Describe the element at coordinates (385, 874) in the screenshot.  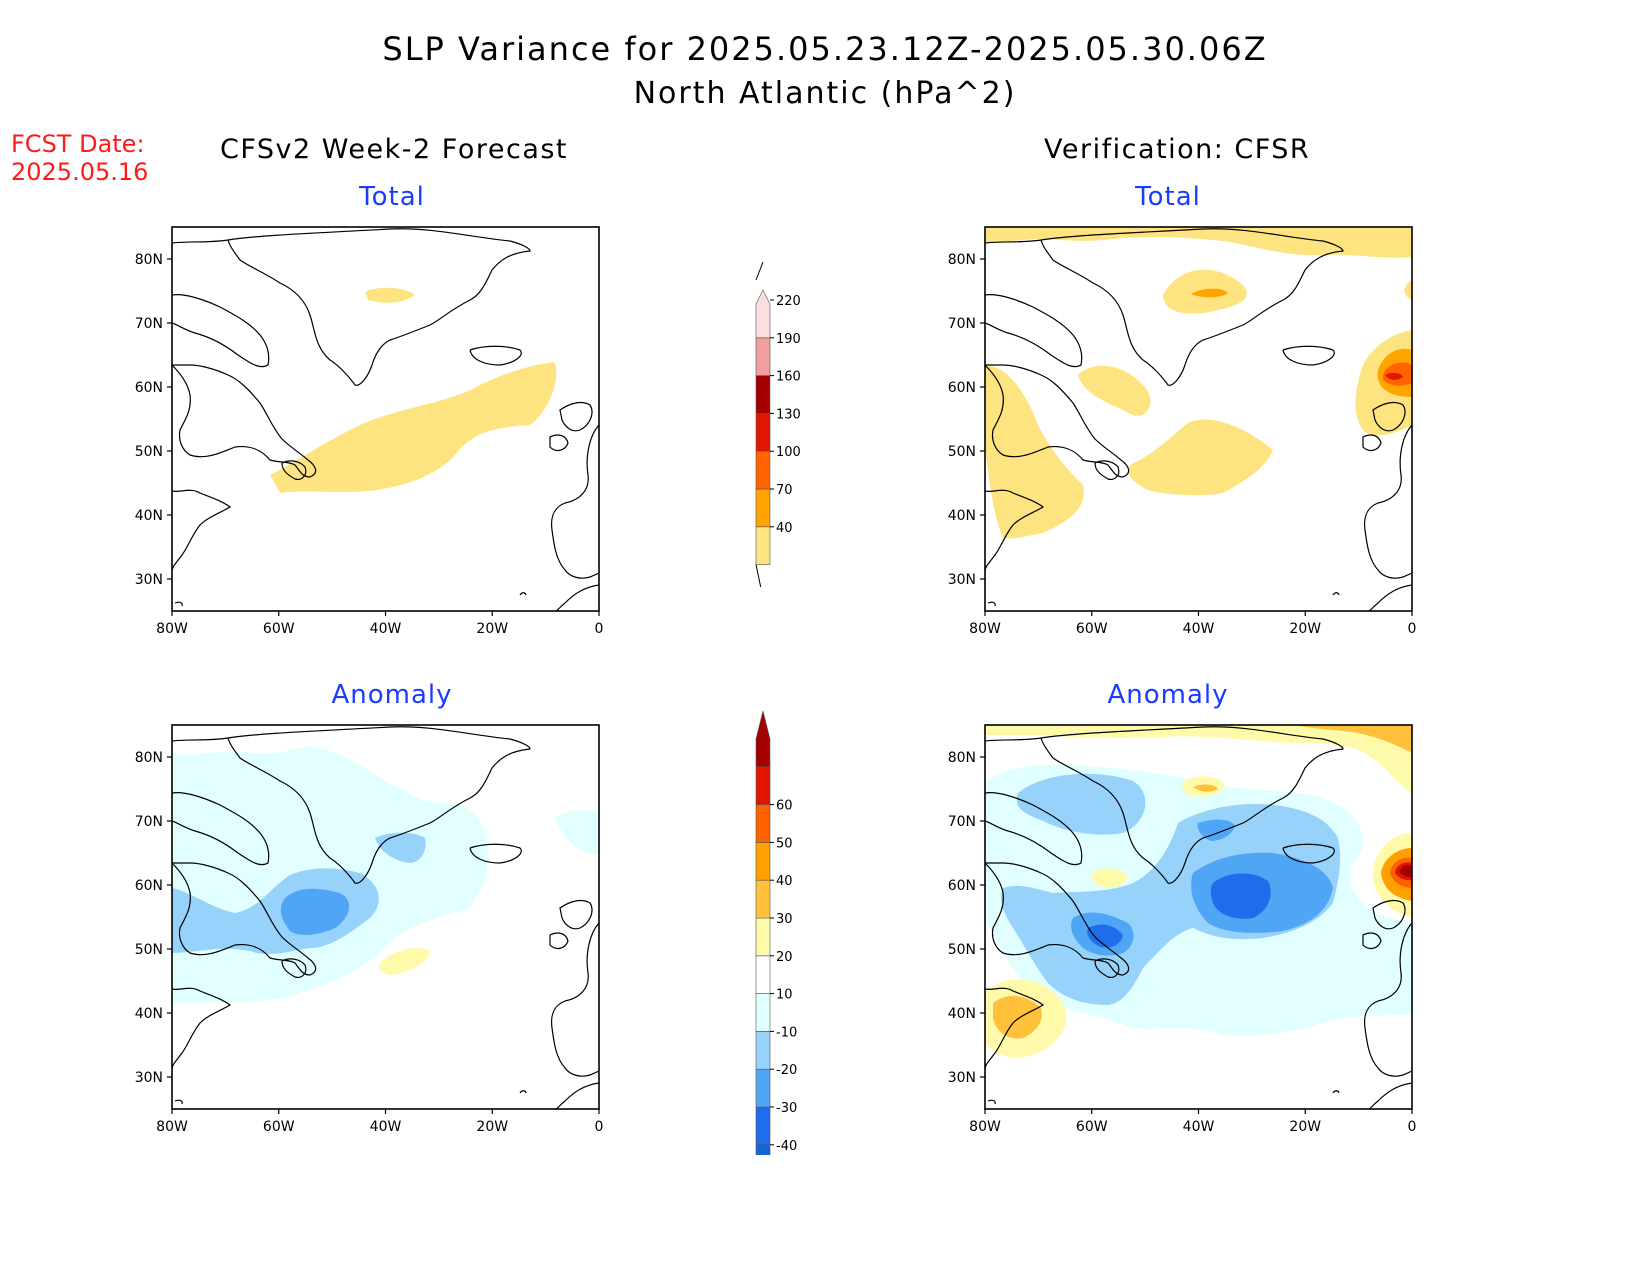
I see `forecast-anomaly-shading` at that location.